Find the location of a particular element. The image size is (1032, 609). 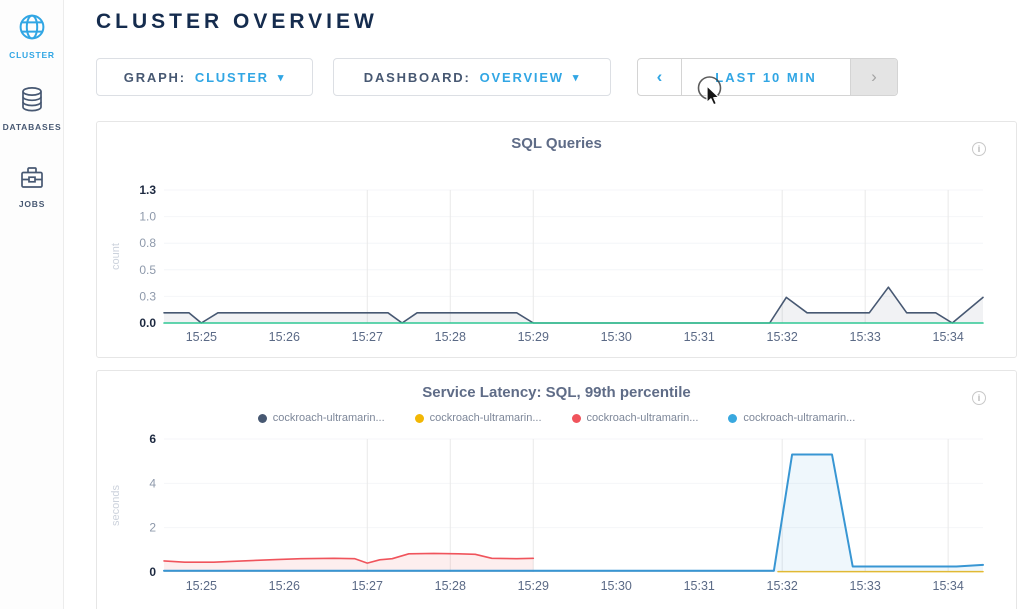

sidebar-item-jobs: JOBS is located at coordinates (32, 187).